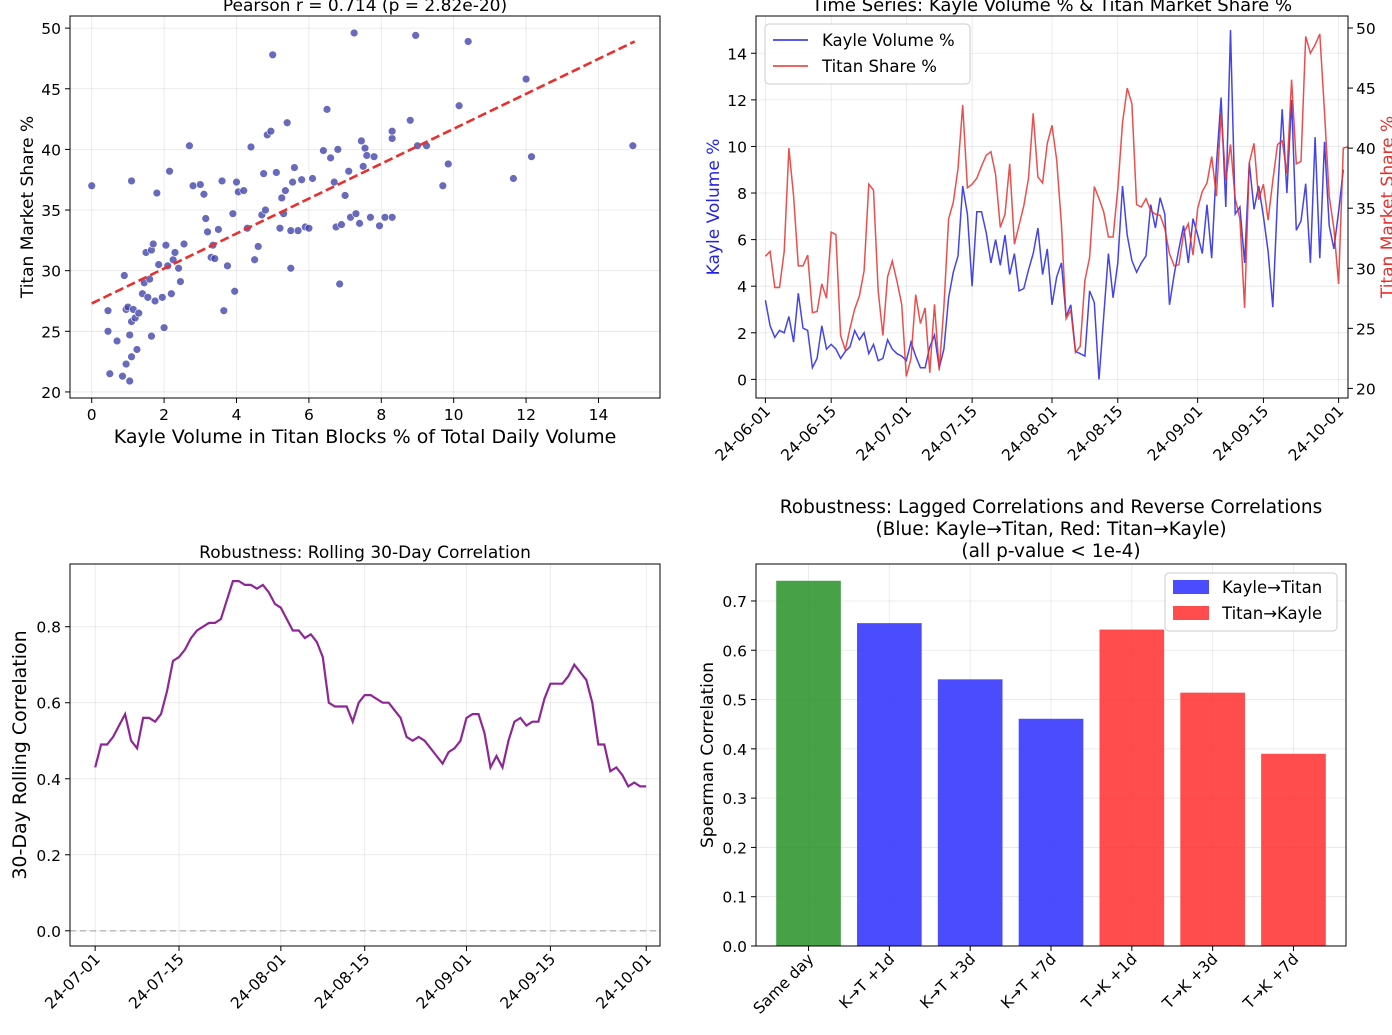 This screenshot has width=1392, height=1035. I want to click on bar-y-tick-label: 0.5, so click(734, 701).